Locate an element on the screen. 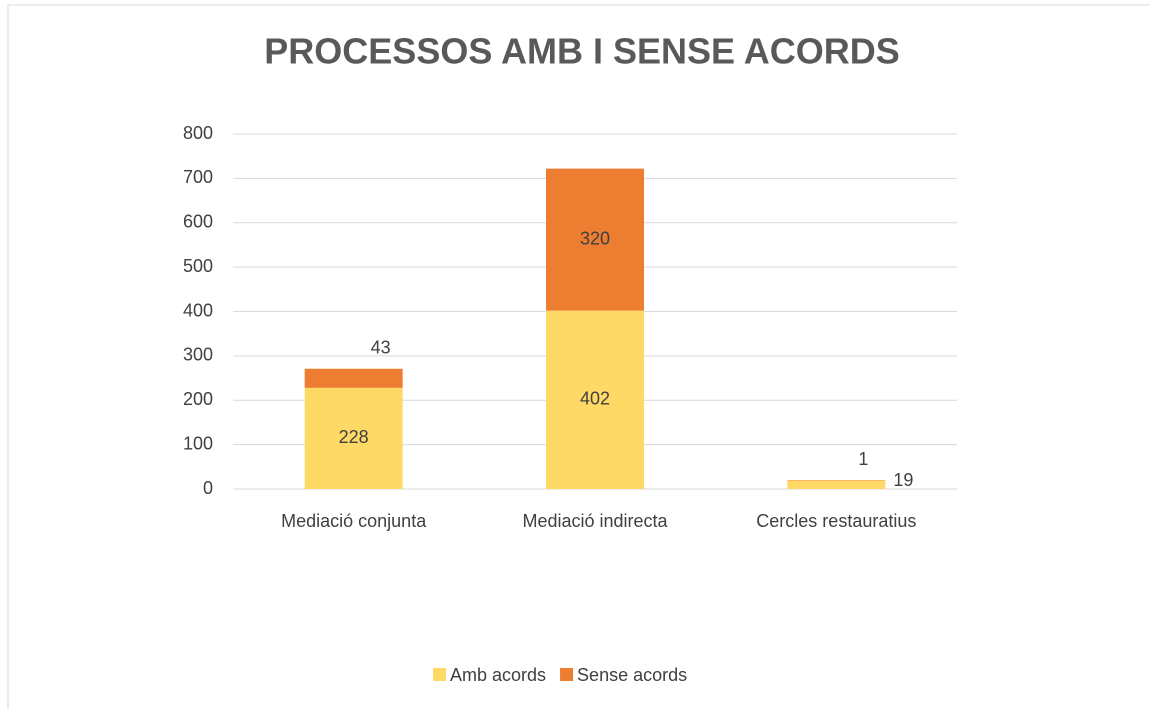 Image resolution: width=1150 pixels, height=714 pixels. y-tick-label: 0 is located at coordinates (208, 488).